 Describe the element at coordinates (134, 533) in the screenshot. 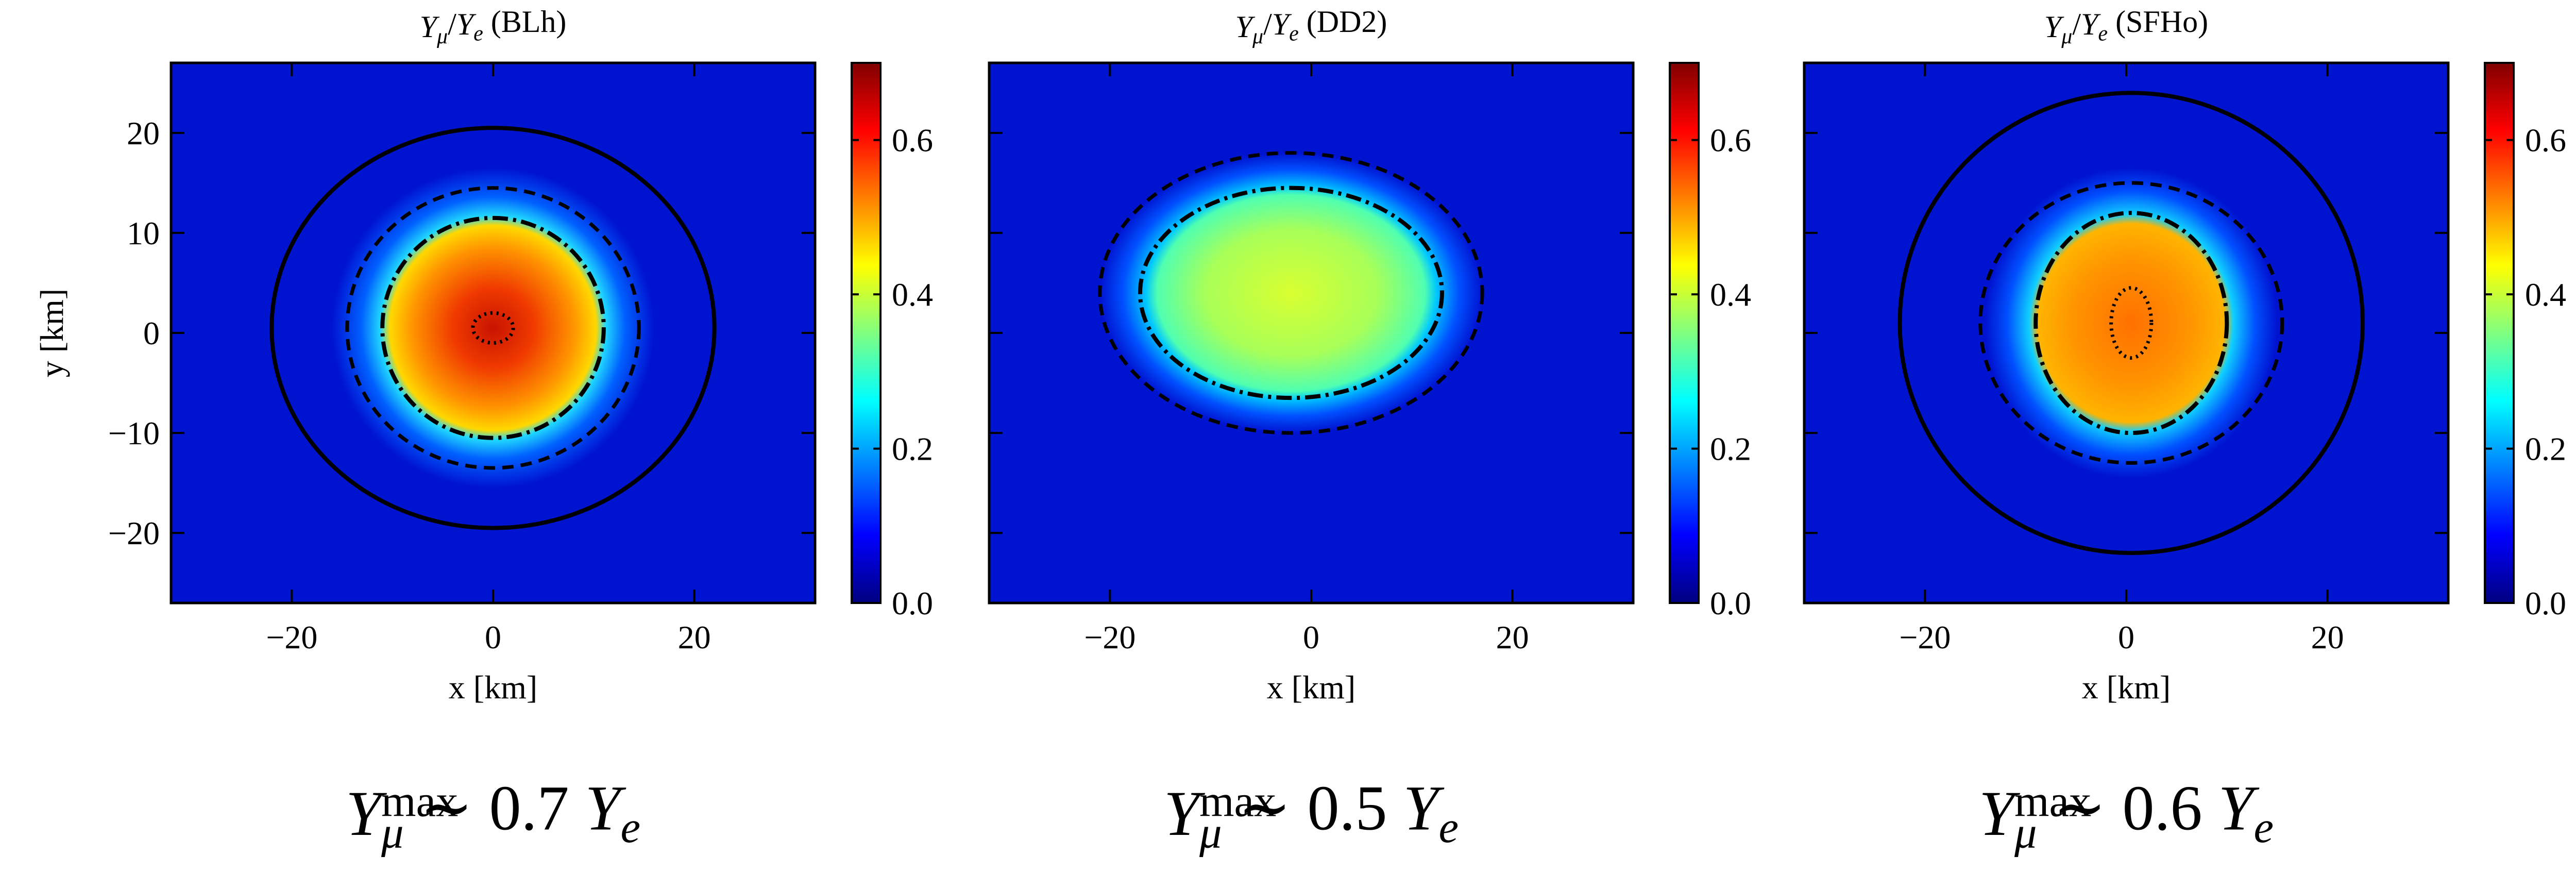

I see `y-tick-label: −20` at that location.